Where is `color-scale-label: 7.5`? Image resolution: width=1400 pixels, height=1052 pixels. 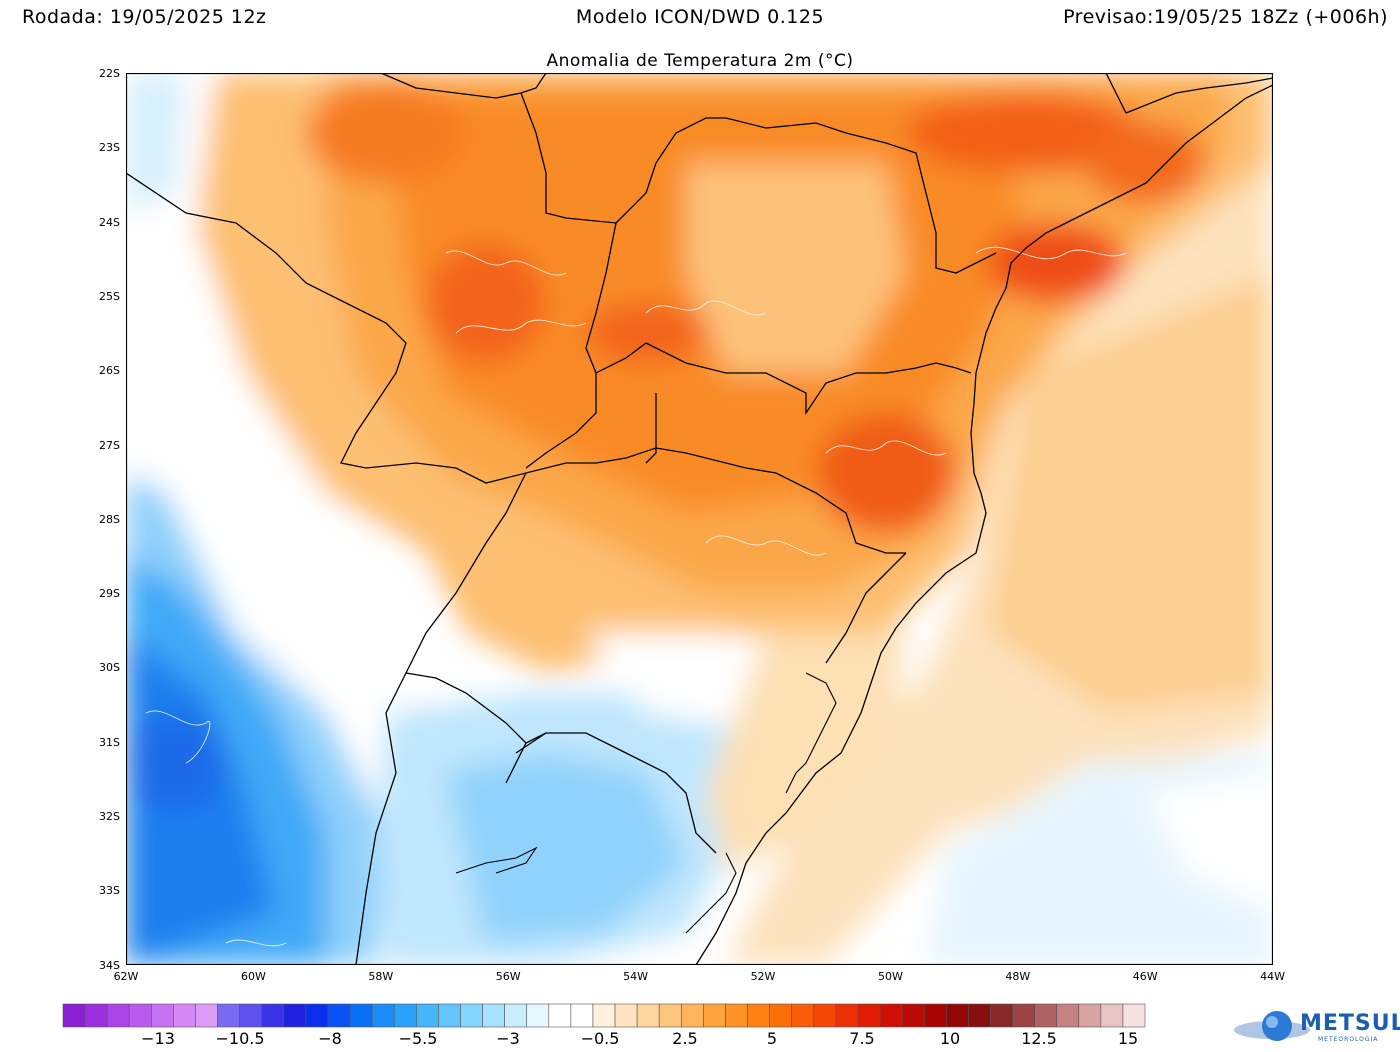
color-scale-label: 7.5 is located at coordinates (862, 1038).